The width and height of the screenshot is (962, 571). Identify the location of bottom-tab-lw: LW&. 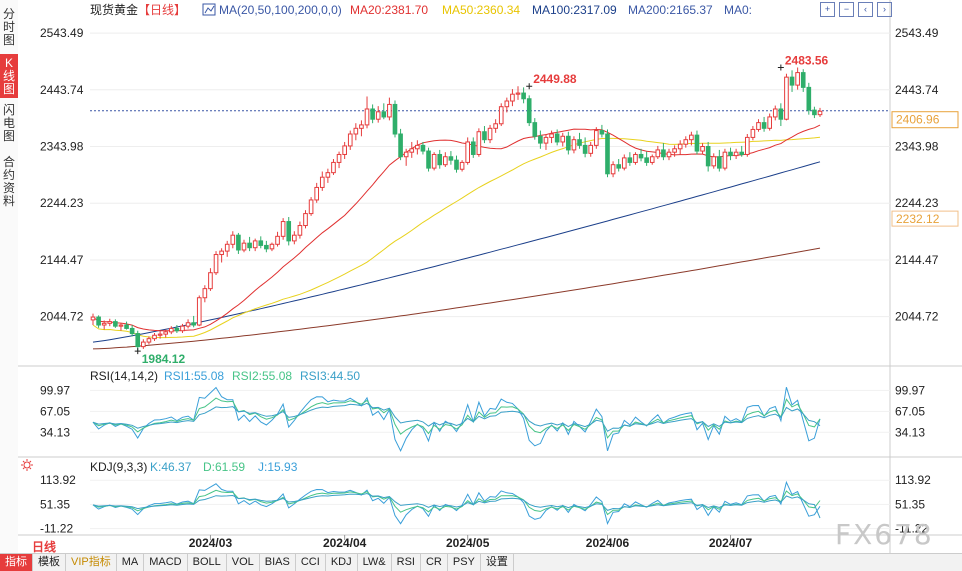
(375, 562).